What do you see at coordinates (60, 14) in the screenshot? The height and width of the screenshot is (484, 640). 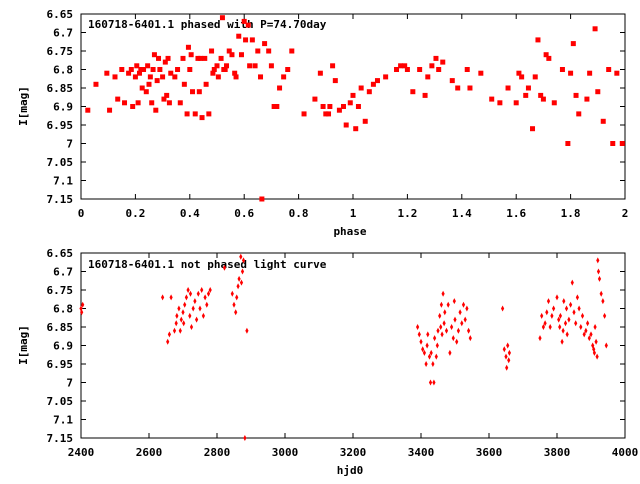 I see `phased-y-tick-label: 6.65` at bounding box center [60, 14].